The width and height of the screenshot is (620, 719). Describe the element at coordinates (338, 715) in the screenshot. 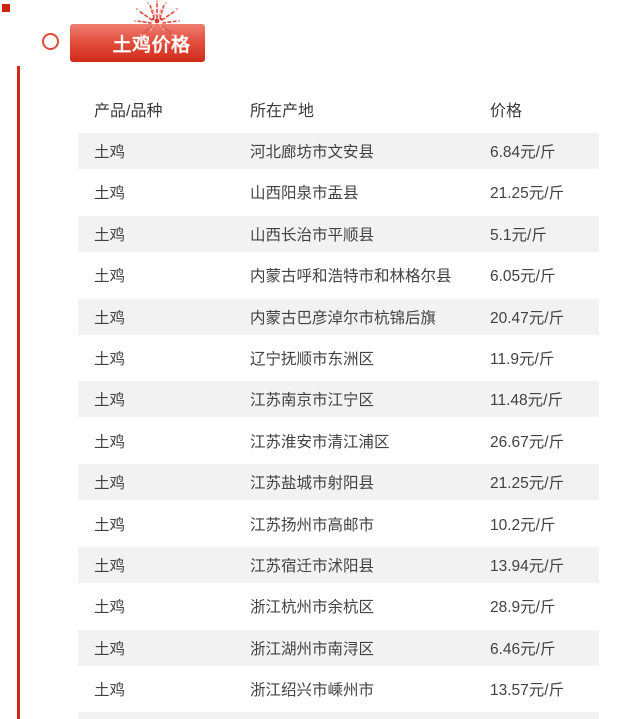

I see `table-row-partial` at that location.